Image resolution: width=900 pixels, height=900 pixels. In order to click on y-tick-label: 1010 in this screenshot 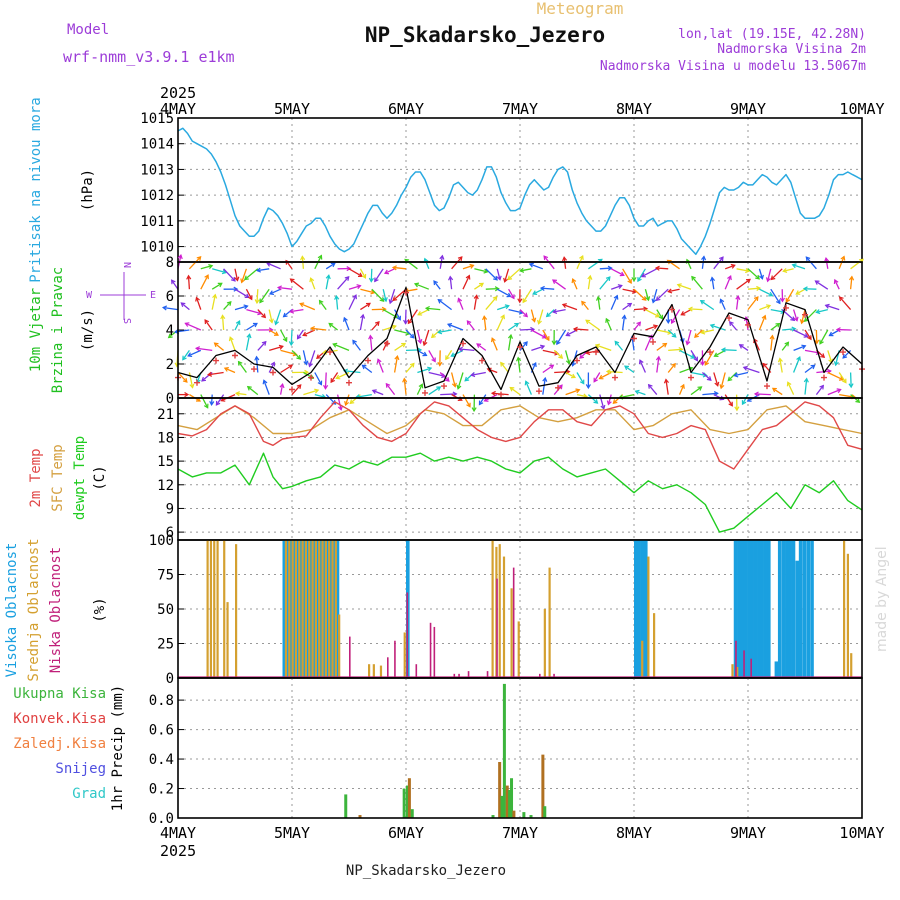, I will do `click(157, 248)`.